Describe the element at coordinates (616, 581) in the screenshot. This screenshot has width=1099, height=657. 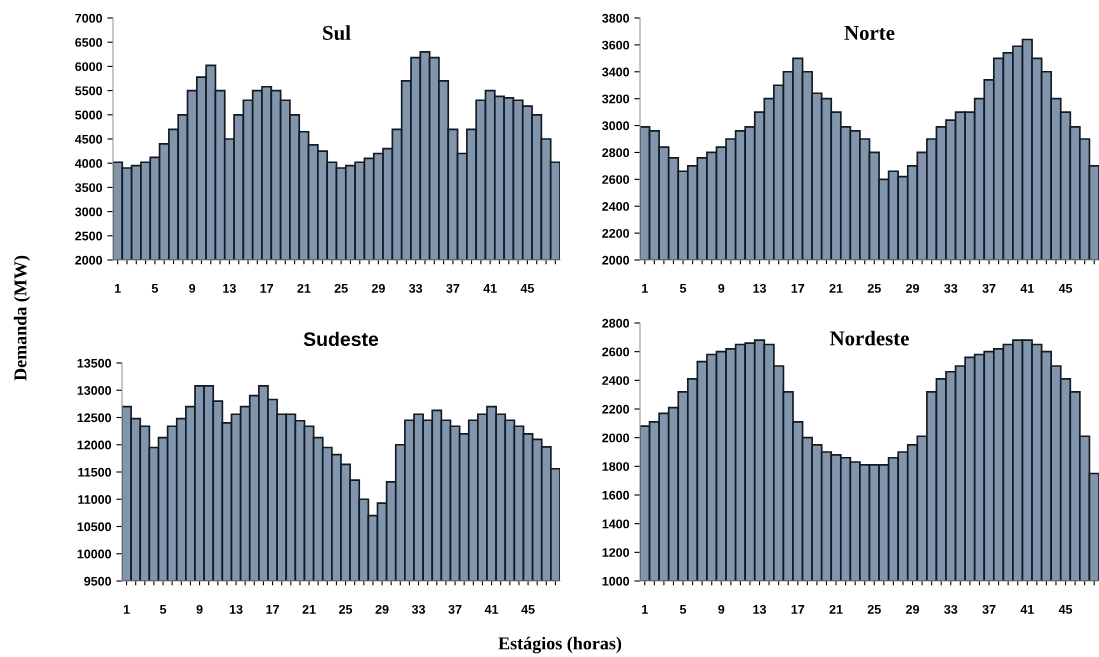
I see `y-tick-label: 1000` at that location.